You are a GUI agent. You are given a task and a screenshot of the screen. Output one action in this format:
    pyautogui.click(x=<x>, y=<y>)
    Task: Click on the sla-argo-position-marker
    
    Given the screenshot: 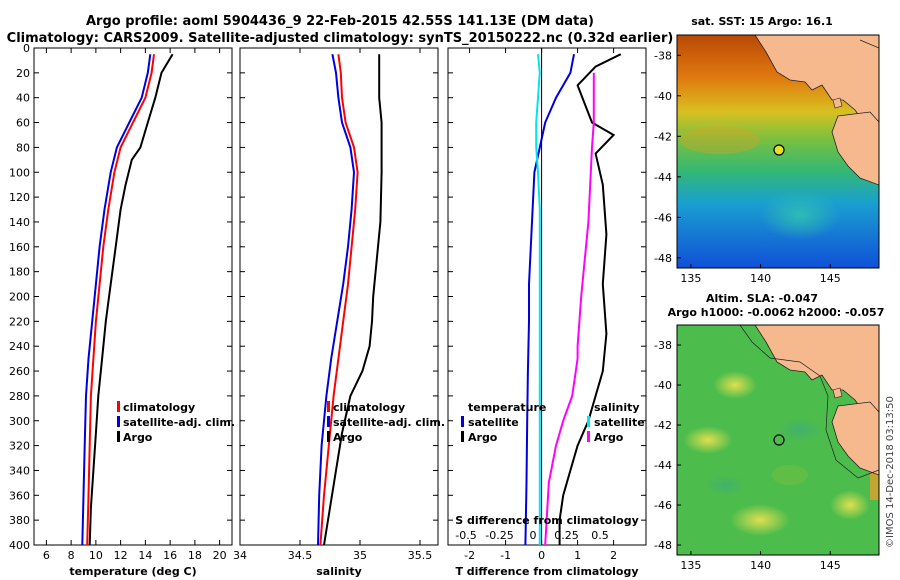 What is the action you would take?
    pyautogui.click(x=779, y=440)
    